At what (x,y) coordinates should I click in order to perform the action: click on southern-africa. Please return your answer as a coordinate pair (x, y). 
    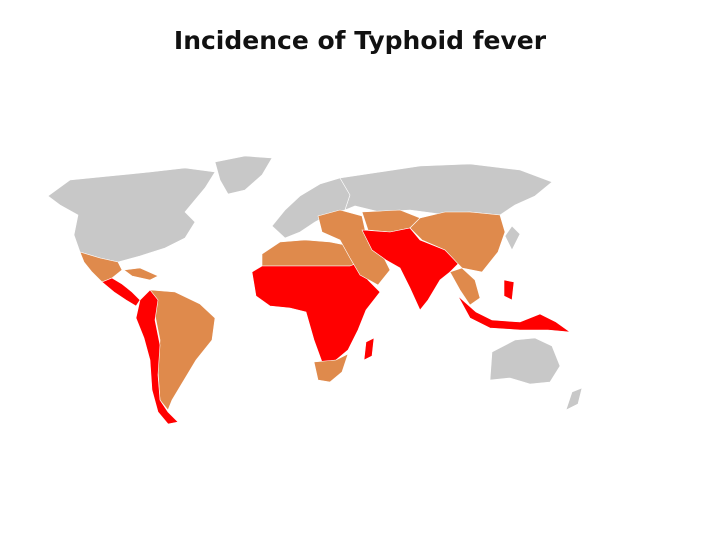
    Looking at the image, I should click on (331, 368).